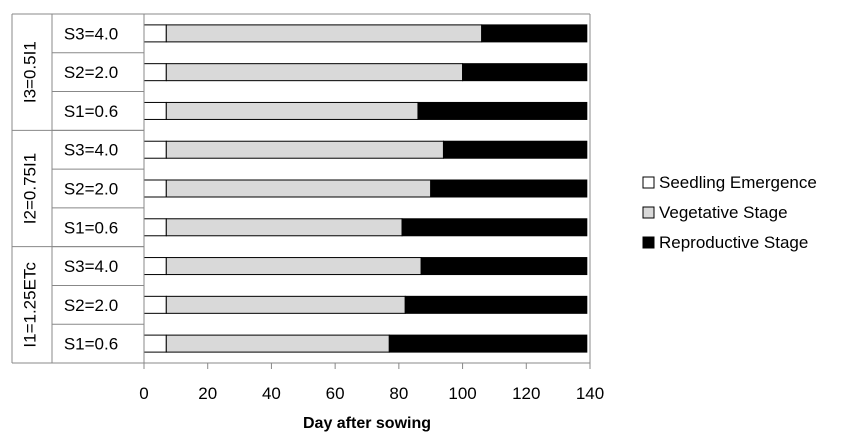 This screenshot has height=434, width=843. What do you see at coordinates (29, 72) in the screenshot?
I see `group-label: I3=0.5I1` at bounding box center [29, 72].